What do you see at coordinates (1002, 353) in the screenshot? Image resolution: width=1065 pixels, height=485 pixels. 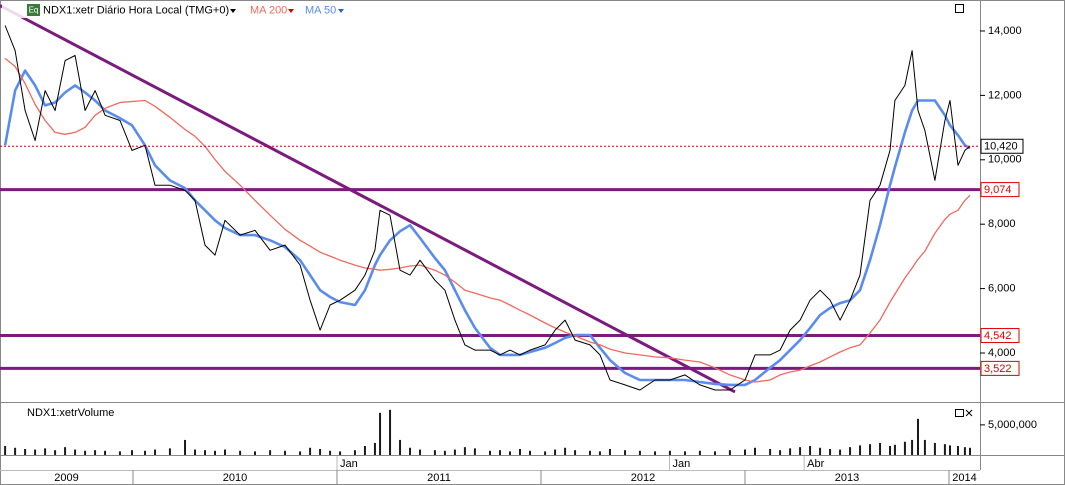 I see `y-tick-label: 4,000` at bounding box center [1002, 353].